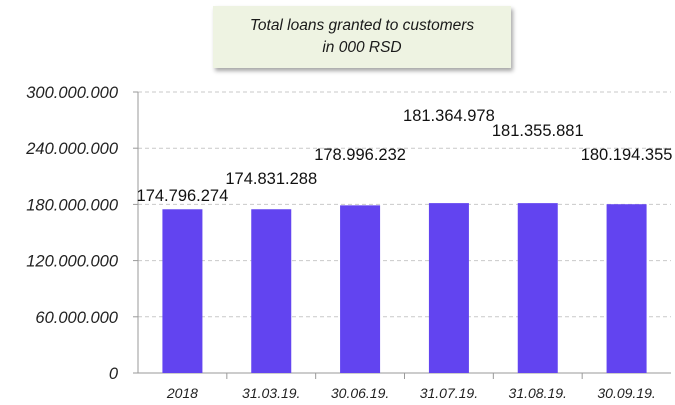  I want to click on data-label: 174.831.288, so click(271, 179).